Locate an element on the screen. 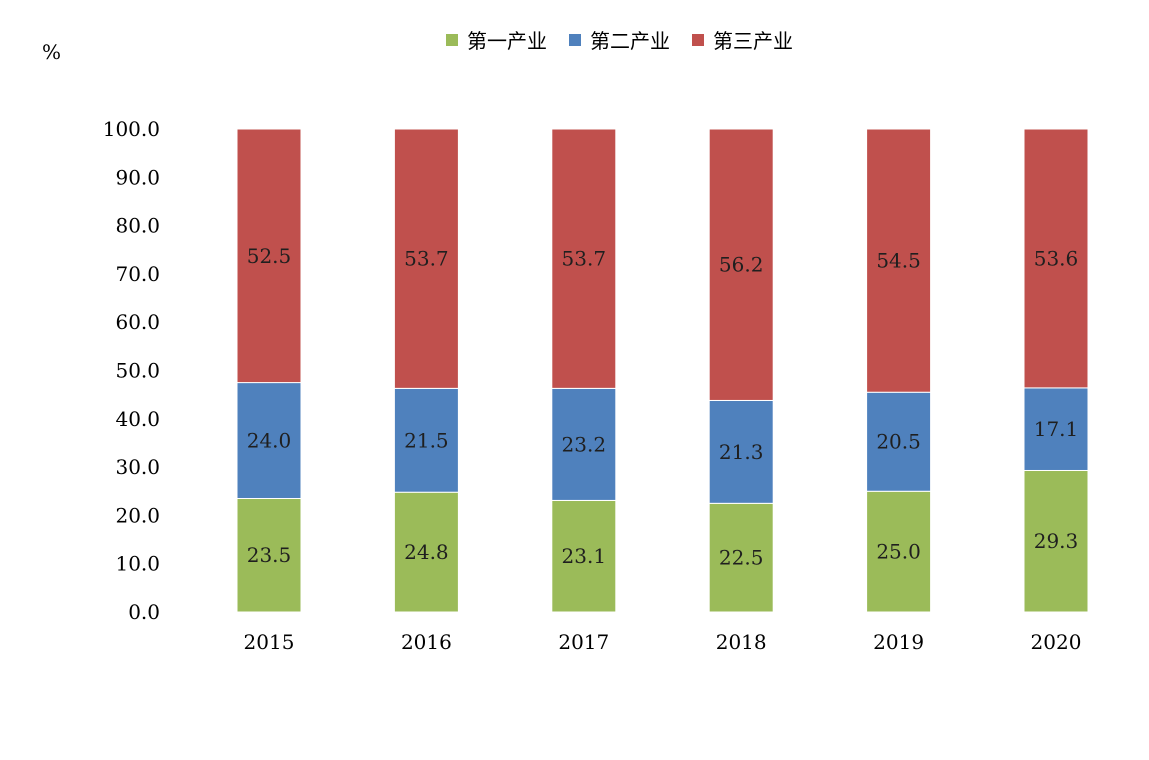 This screenshot has width=1149, height=760. legend: 第一产业 第二产业 第三产业 is located at coordinates (619, 41).